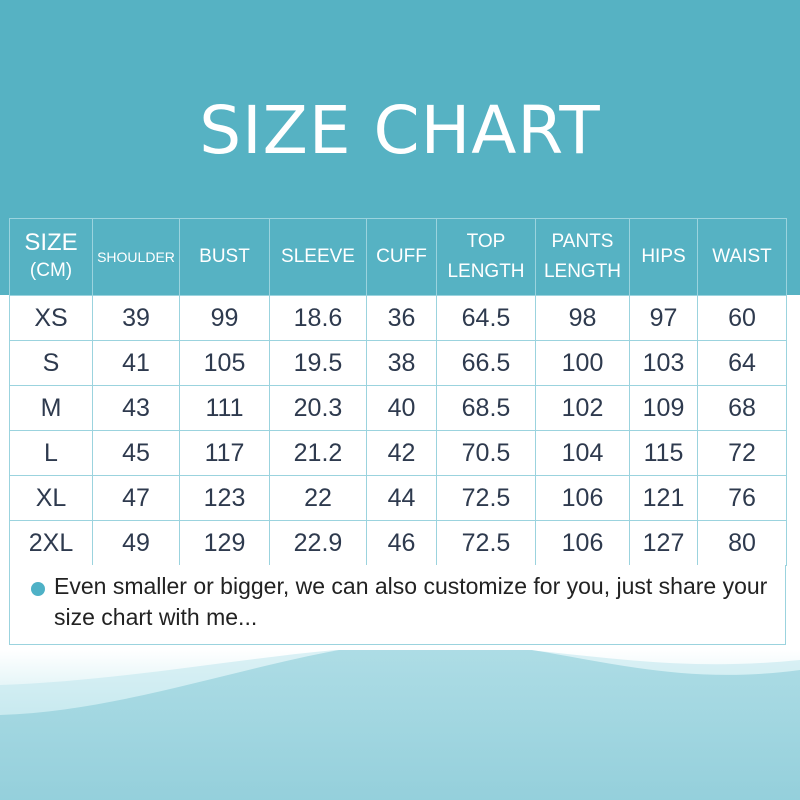  I want to click on measurement-cell: 102, so click(582, 408).